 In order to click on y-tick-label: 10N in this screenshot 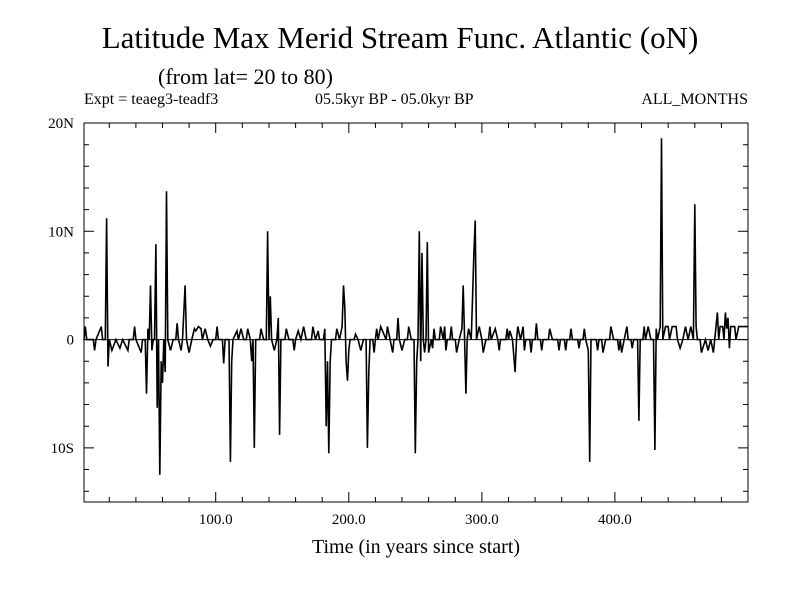, I will do `click(61, 232)`.